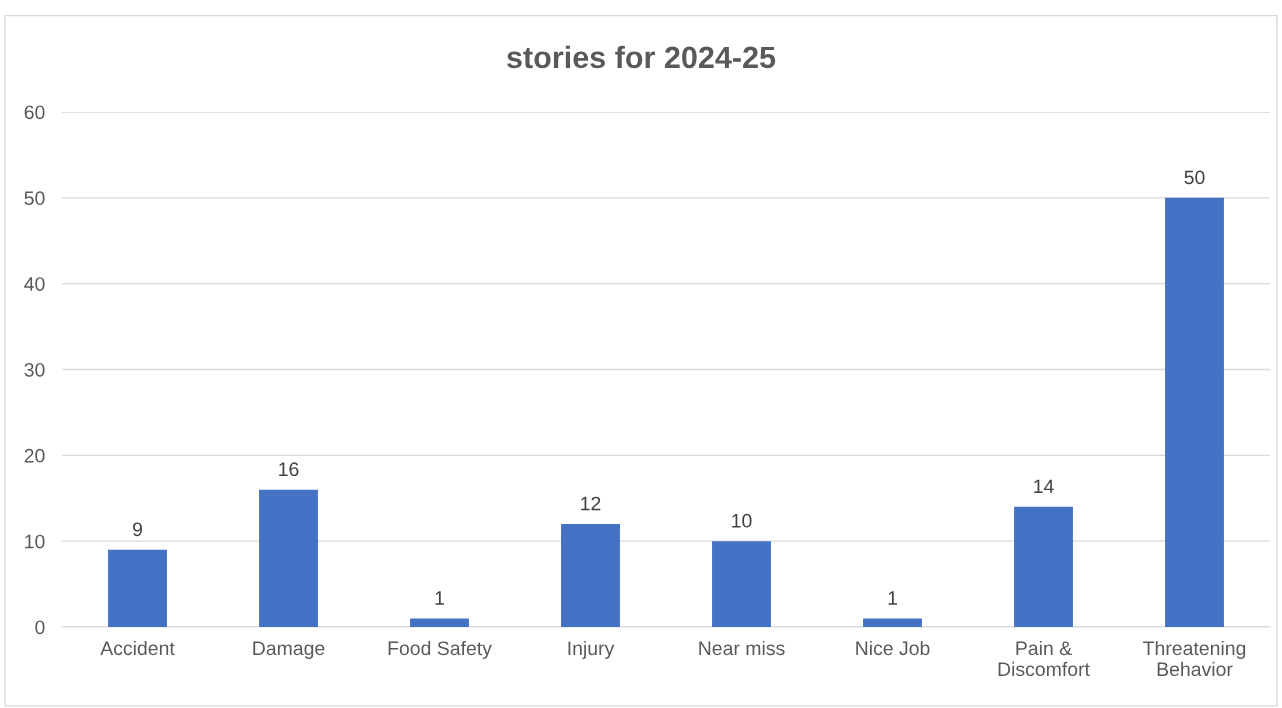 The image size is (1282, 708). Describe the element at coordinates (137, 648) in the screenshot. I see `x-tick-label: Accident` at that location.